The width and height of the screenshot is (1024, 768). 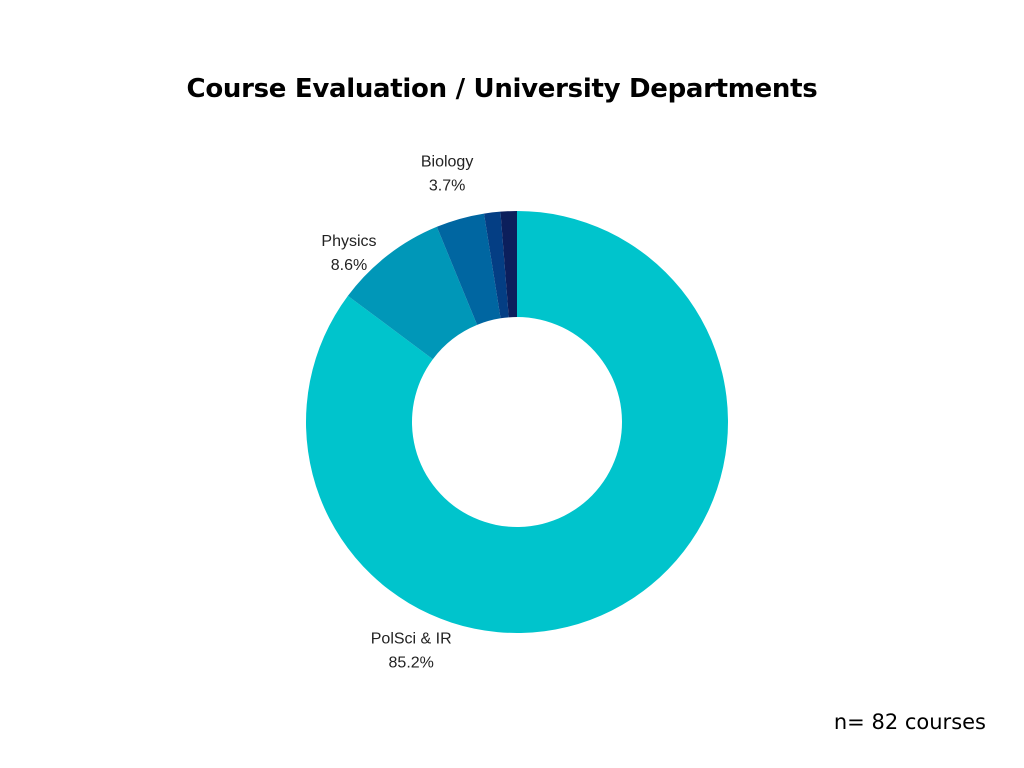 What do you see at coordinates (447, 186) in the screenshot?
I see `slice-label-value: 3.7%` at bounding box center [447, 186].